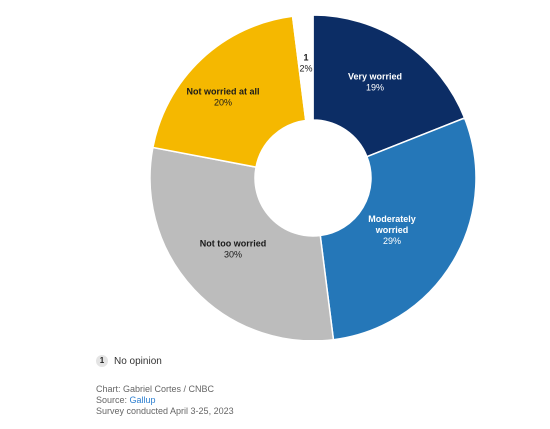 This screenshot has height=429, width=550. Describe the element at coordinates (142, 400) in the screenshot. I see `source-link: Gallup` at that location.